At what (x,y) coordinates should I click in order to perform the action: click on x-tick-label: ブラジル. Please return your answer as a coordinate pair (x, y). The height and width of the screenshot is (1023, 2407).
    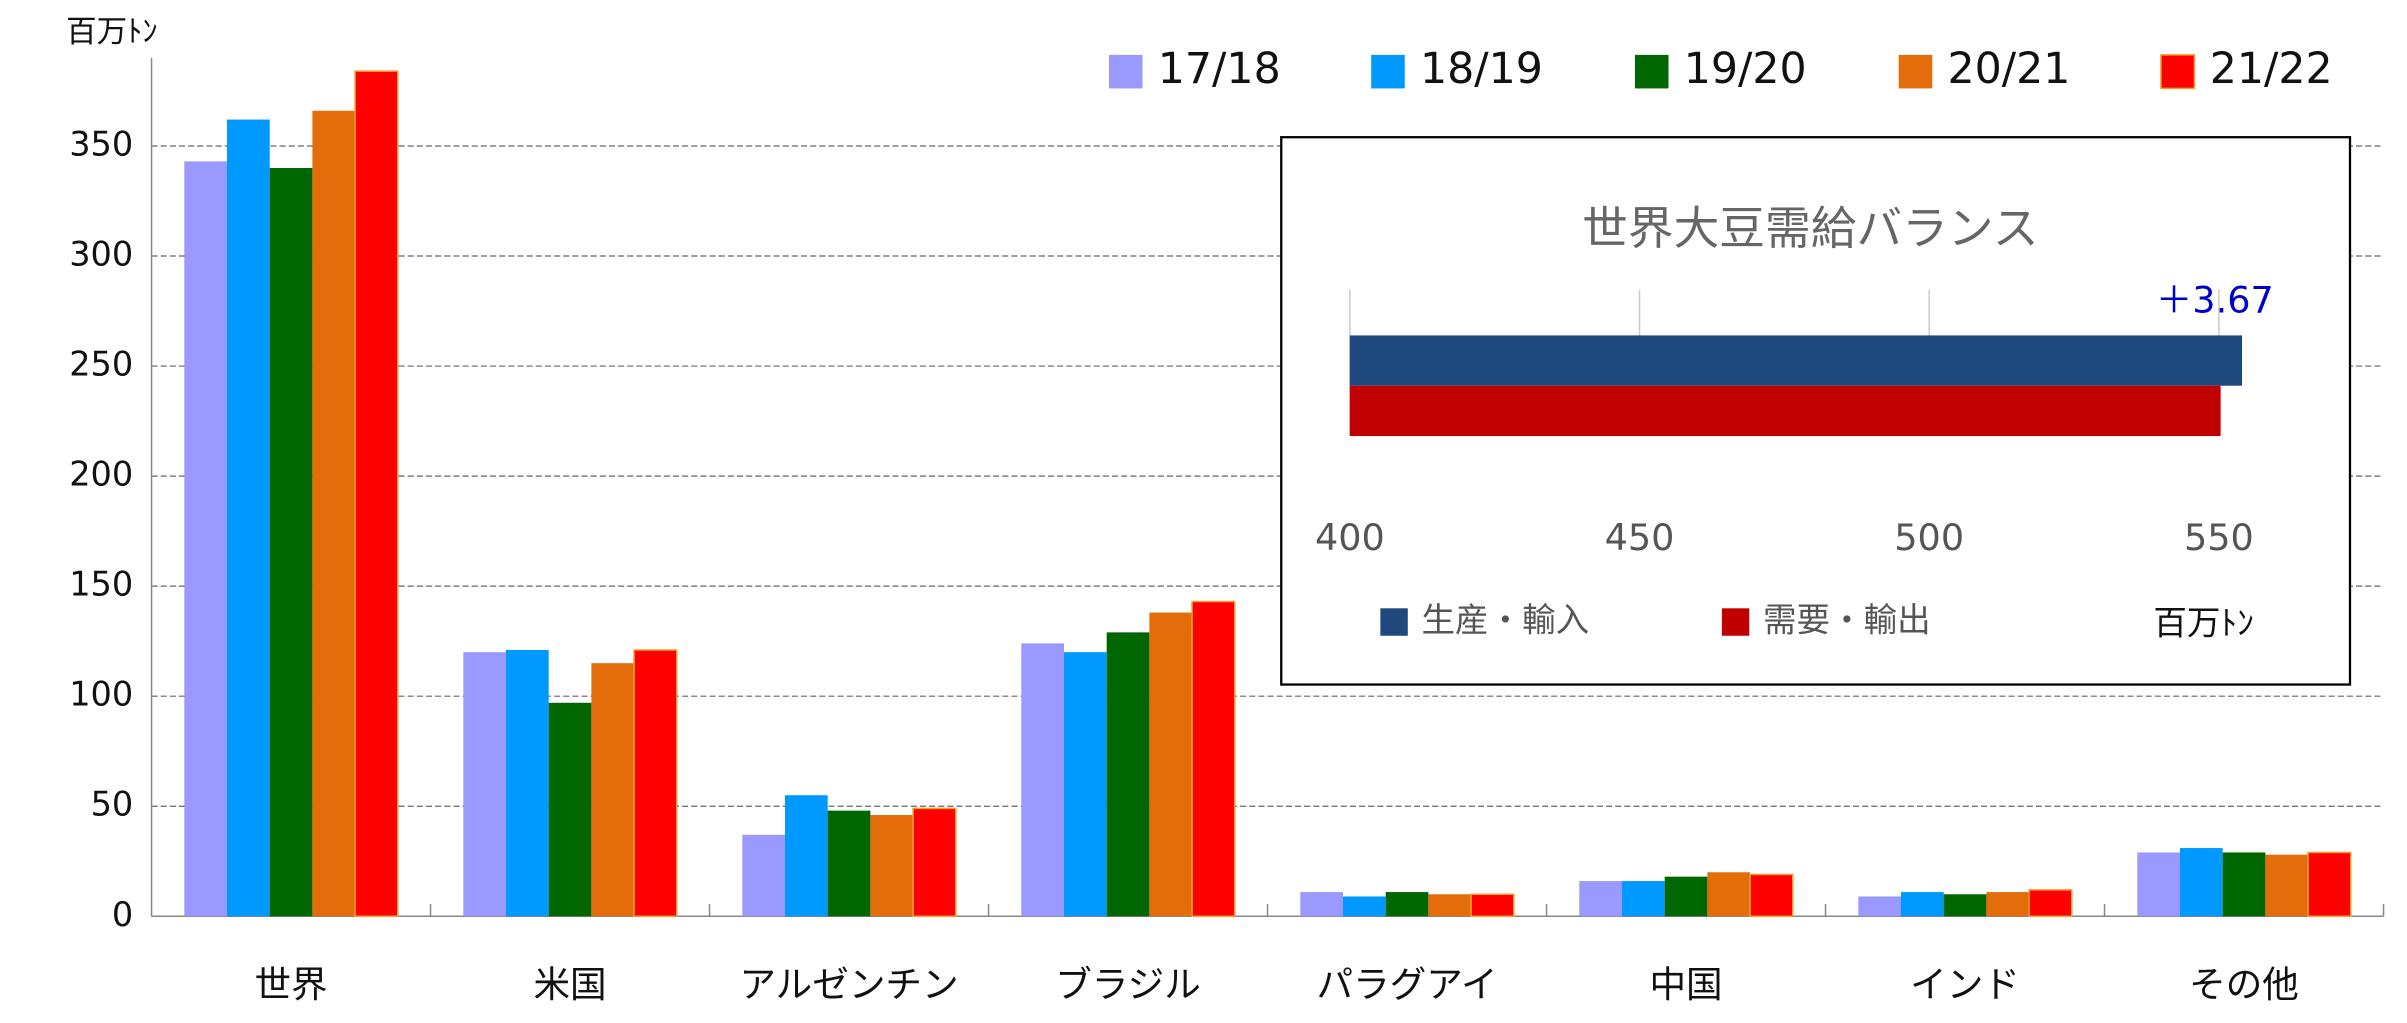
    Looking at the image, I should click on (1128, 984).